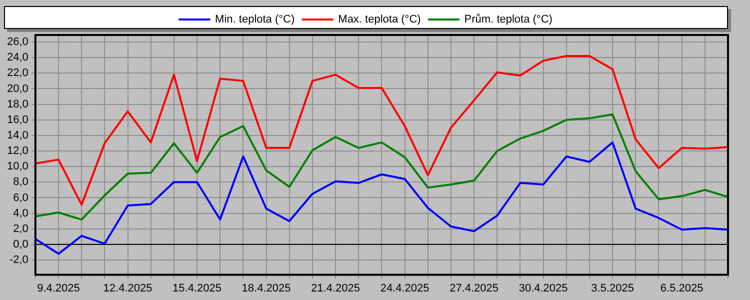 The height and width of the screenshot is (300, 750). Describe the element at coordinates (127, 288) in the screenshot. I see `x-tick-label: 12.4.2025` at that location.